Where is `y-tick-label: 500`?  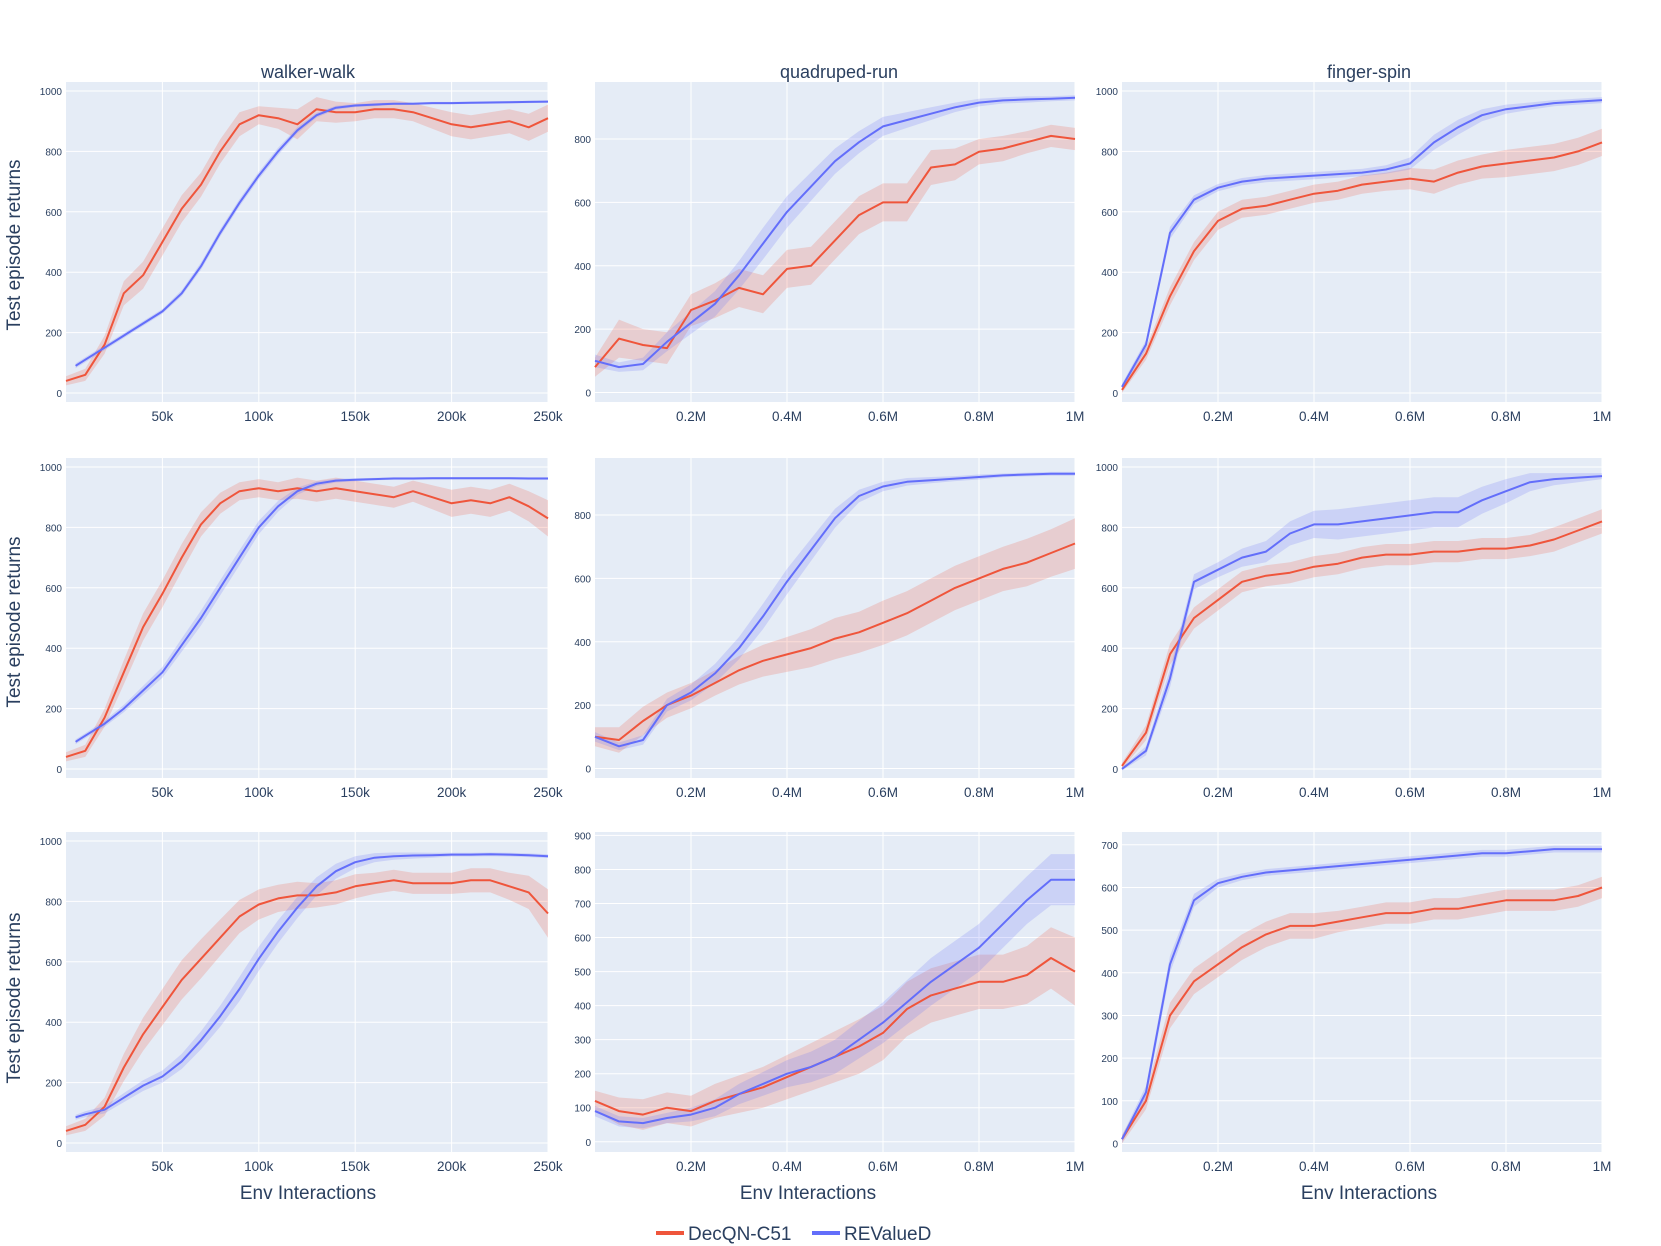 y-tick-label: 500 is located at coordinates (582, 973).